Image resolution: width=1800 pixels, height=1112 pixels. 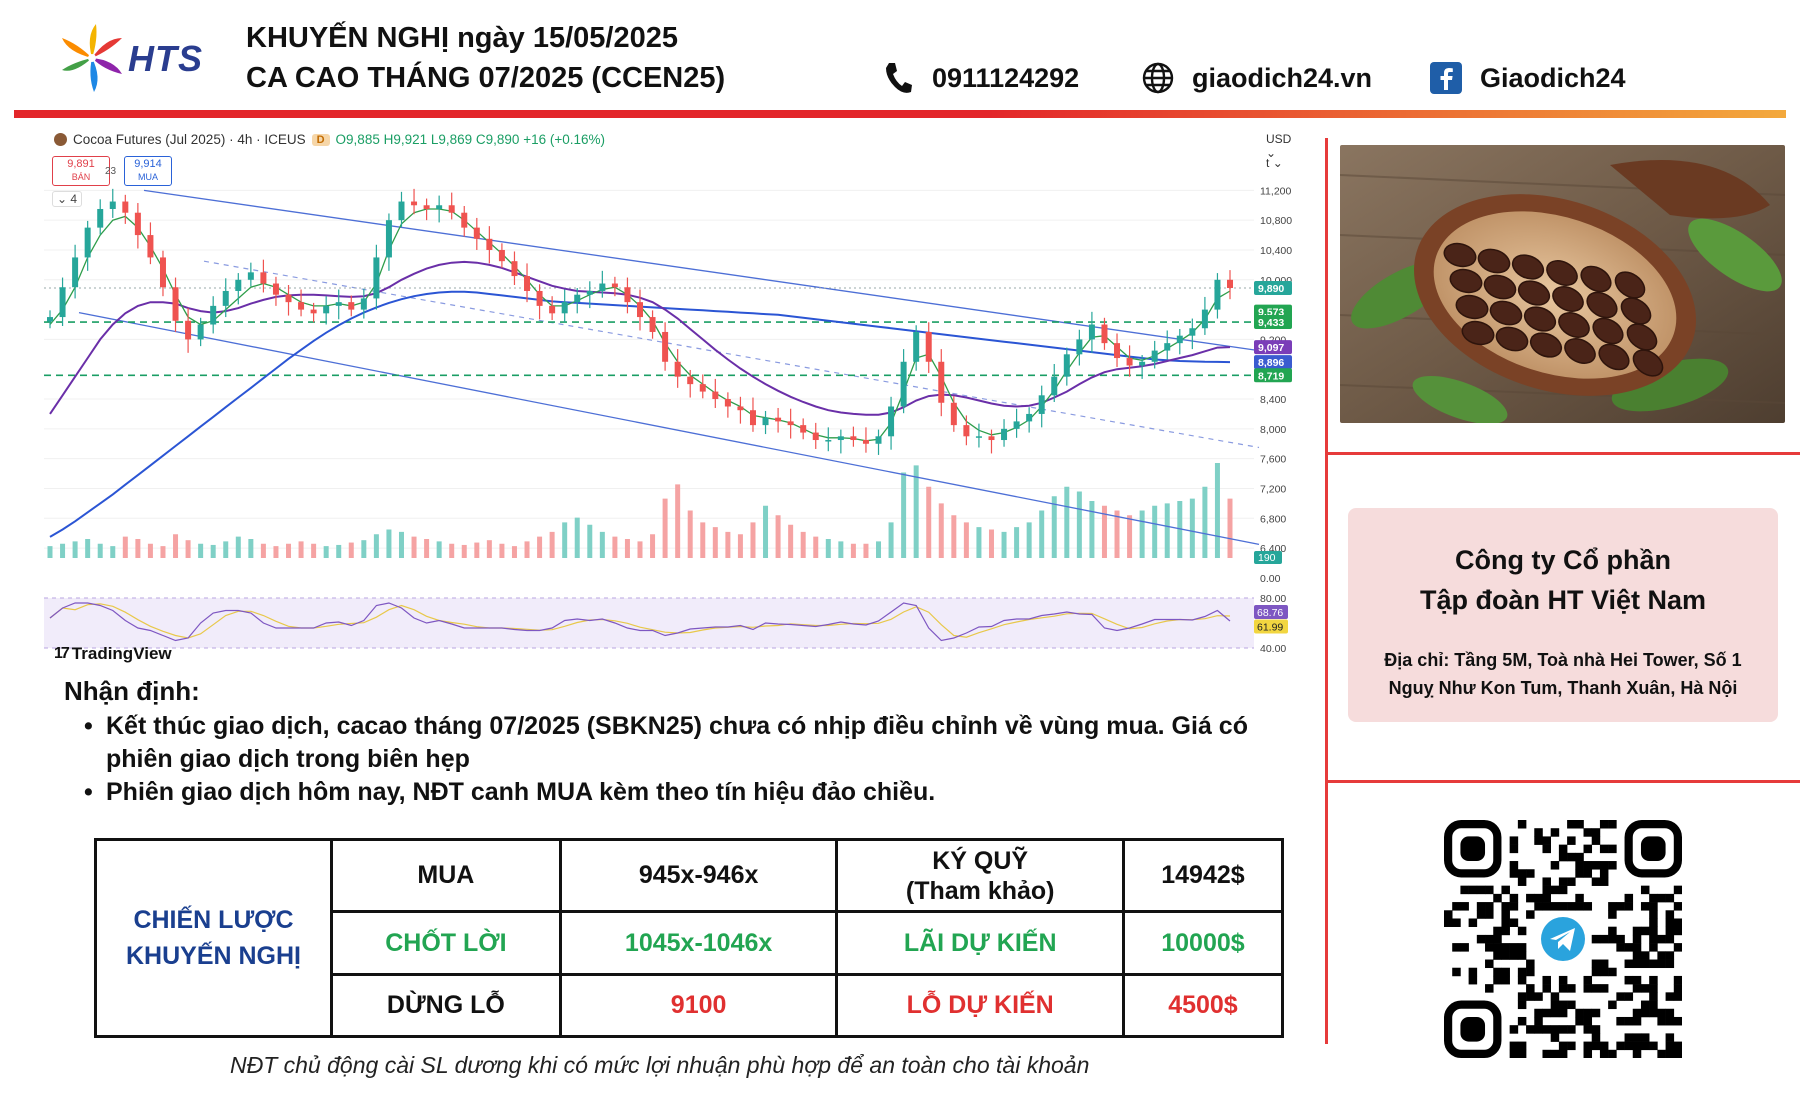 I want to click on analysis-heading: Nhận định:, so click(x=132, y=691).